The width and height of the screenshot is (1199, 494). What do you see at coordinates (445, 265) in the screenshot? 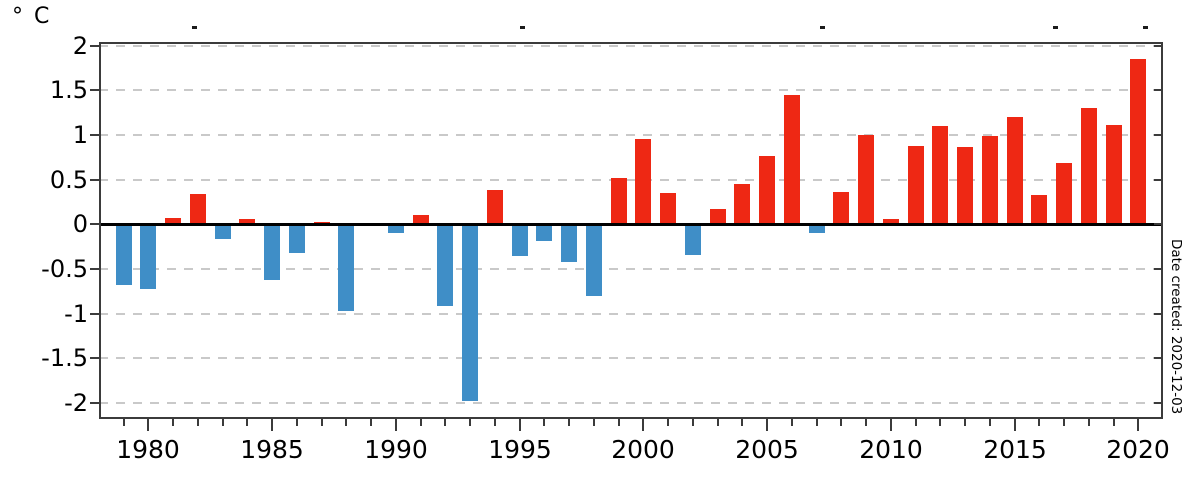
I see `bar-1992` at bounding box center [445, 265].